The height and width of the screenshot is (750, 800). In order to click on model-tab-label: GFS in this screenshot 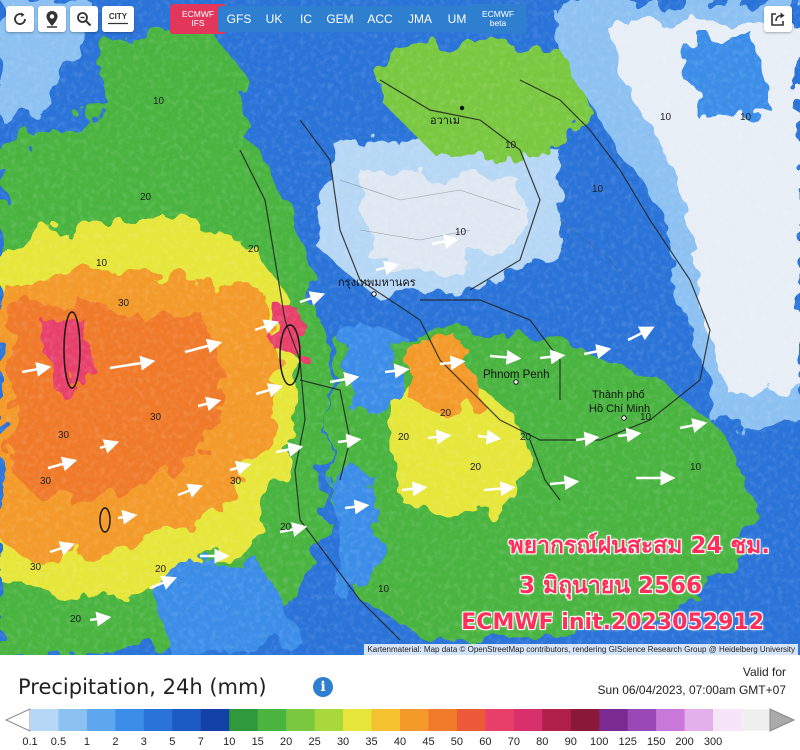, I will do `click(239, 19)`.